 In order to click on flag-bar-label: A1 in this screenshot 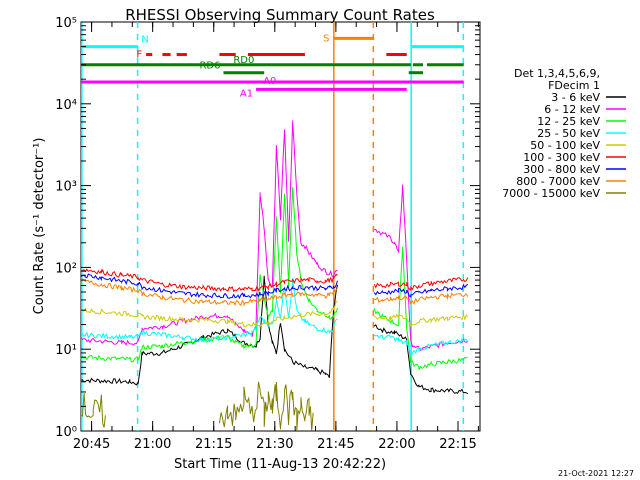, I will do `click(246, 93)`.